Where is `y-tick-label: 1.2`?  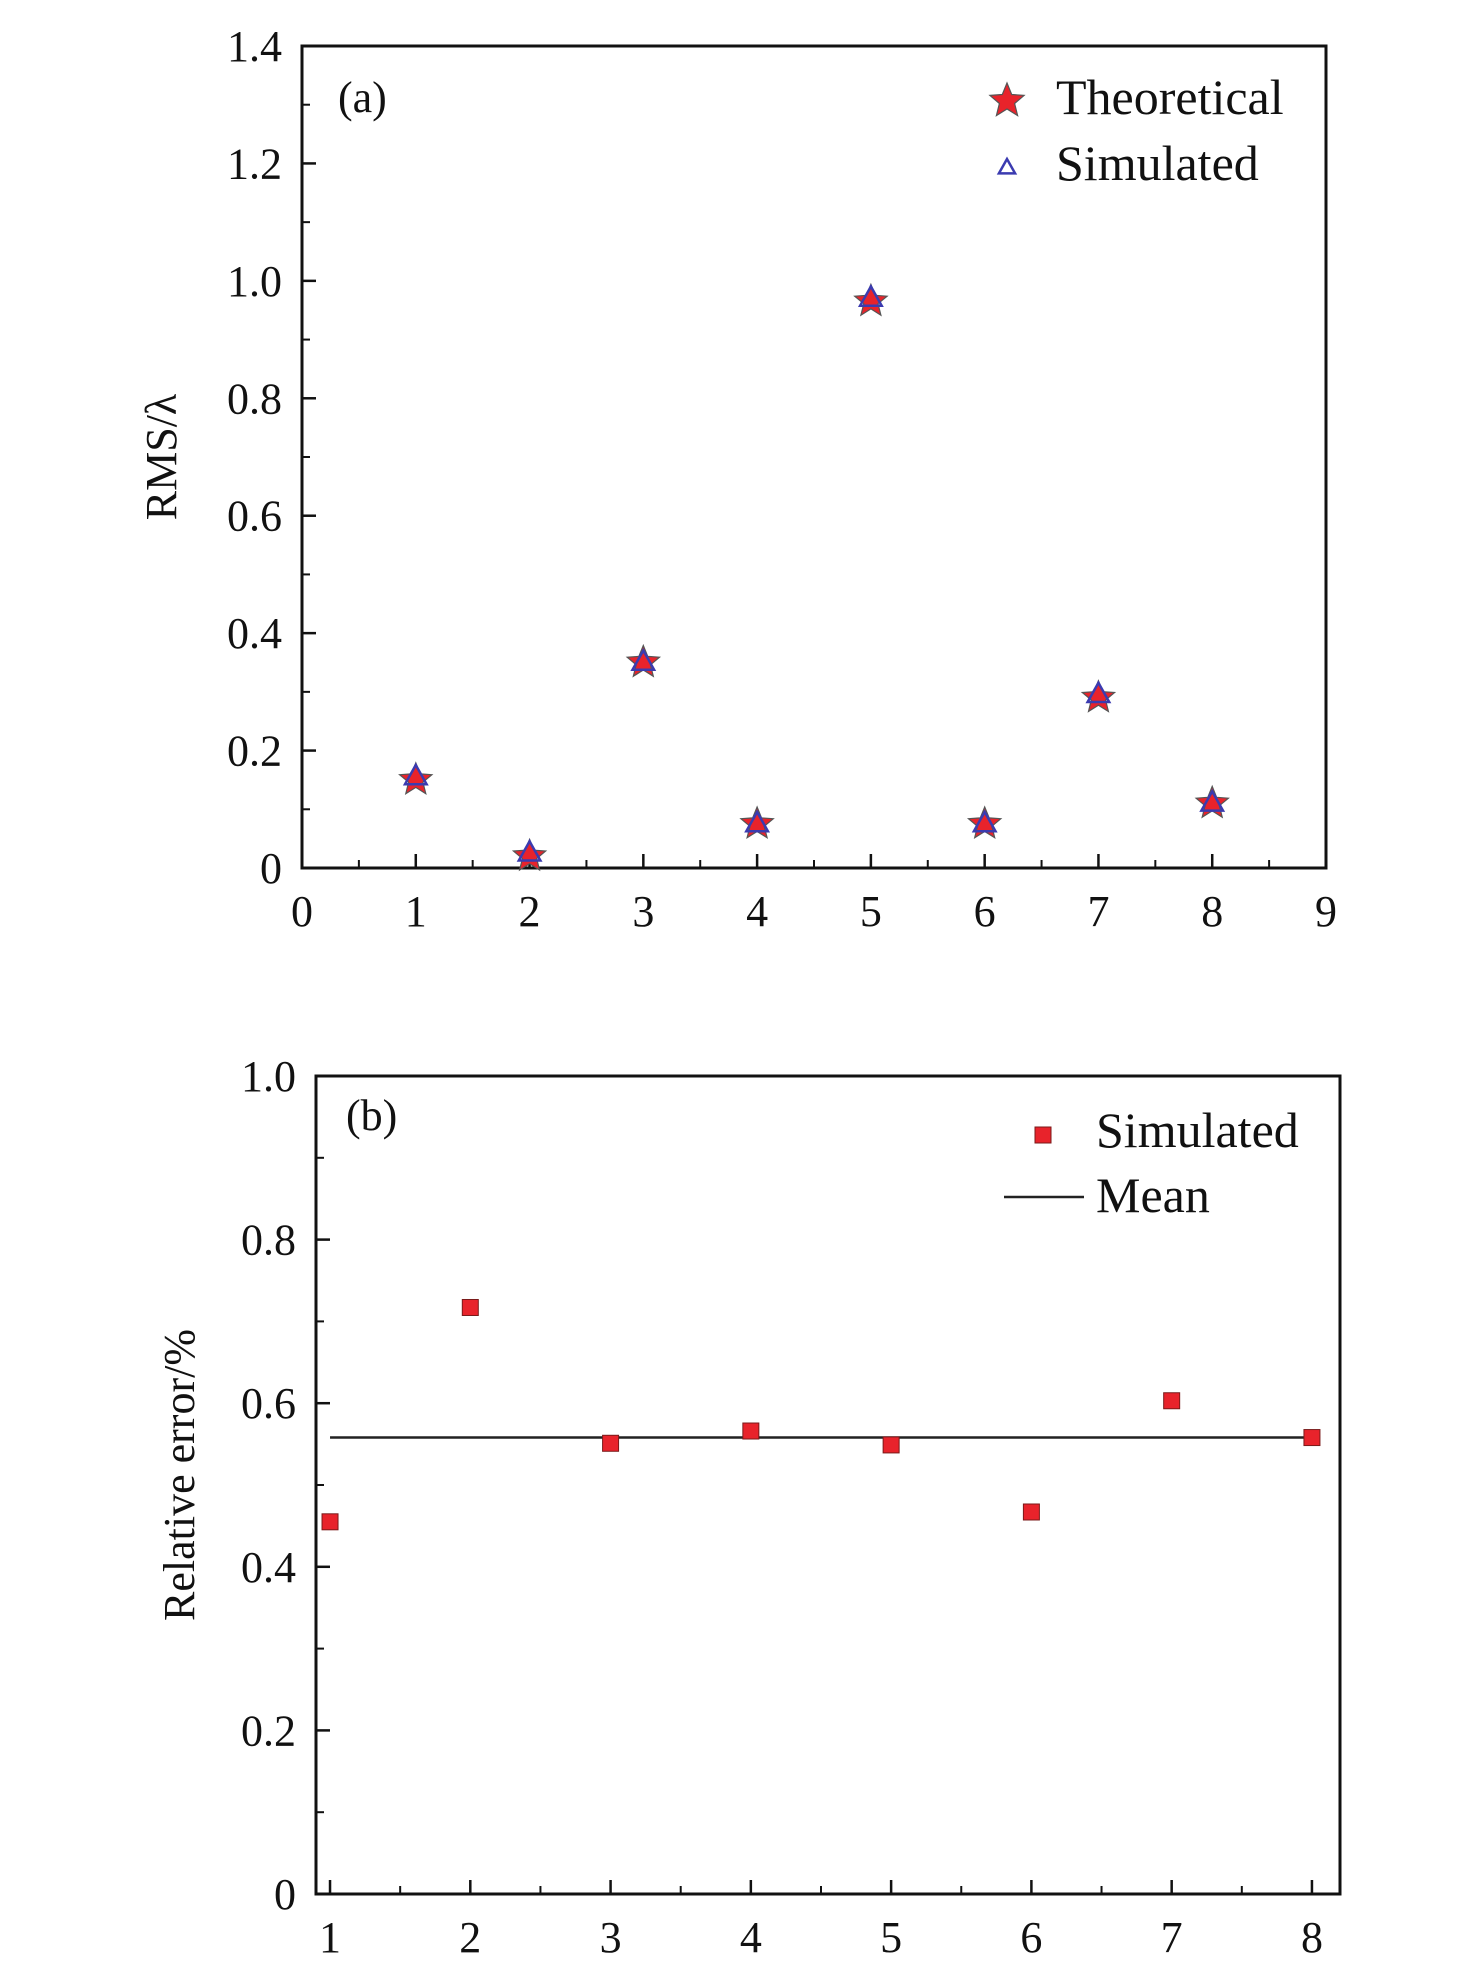 y-tick-label: 1.2 is located at coordinates (254, 163).